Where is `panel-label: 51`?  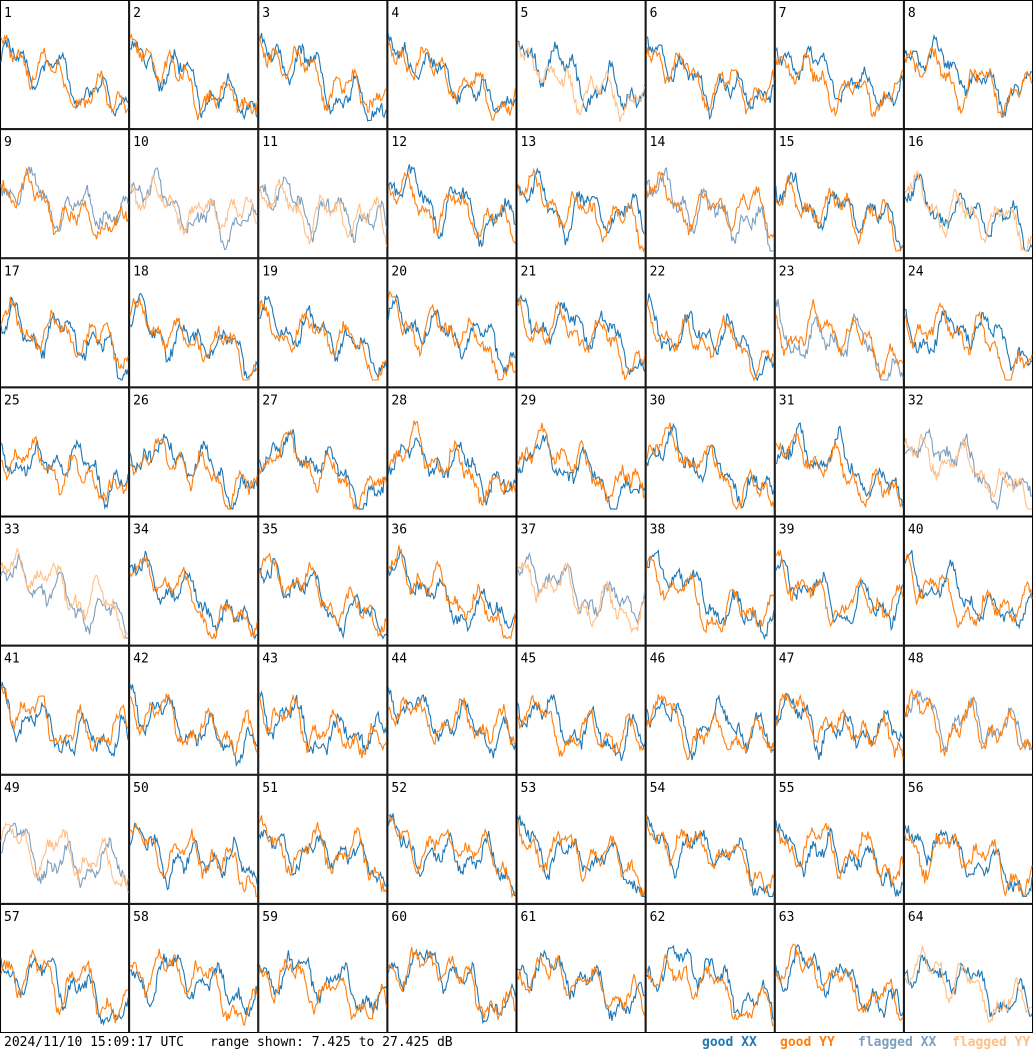 panel-label: 51 is located at coordinates (270, 788).